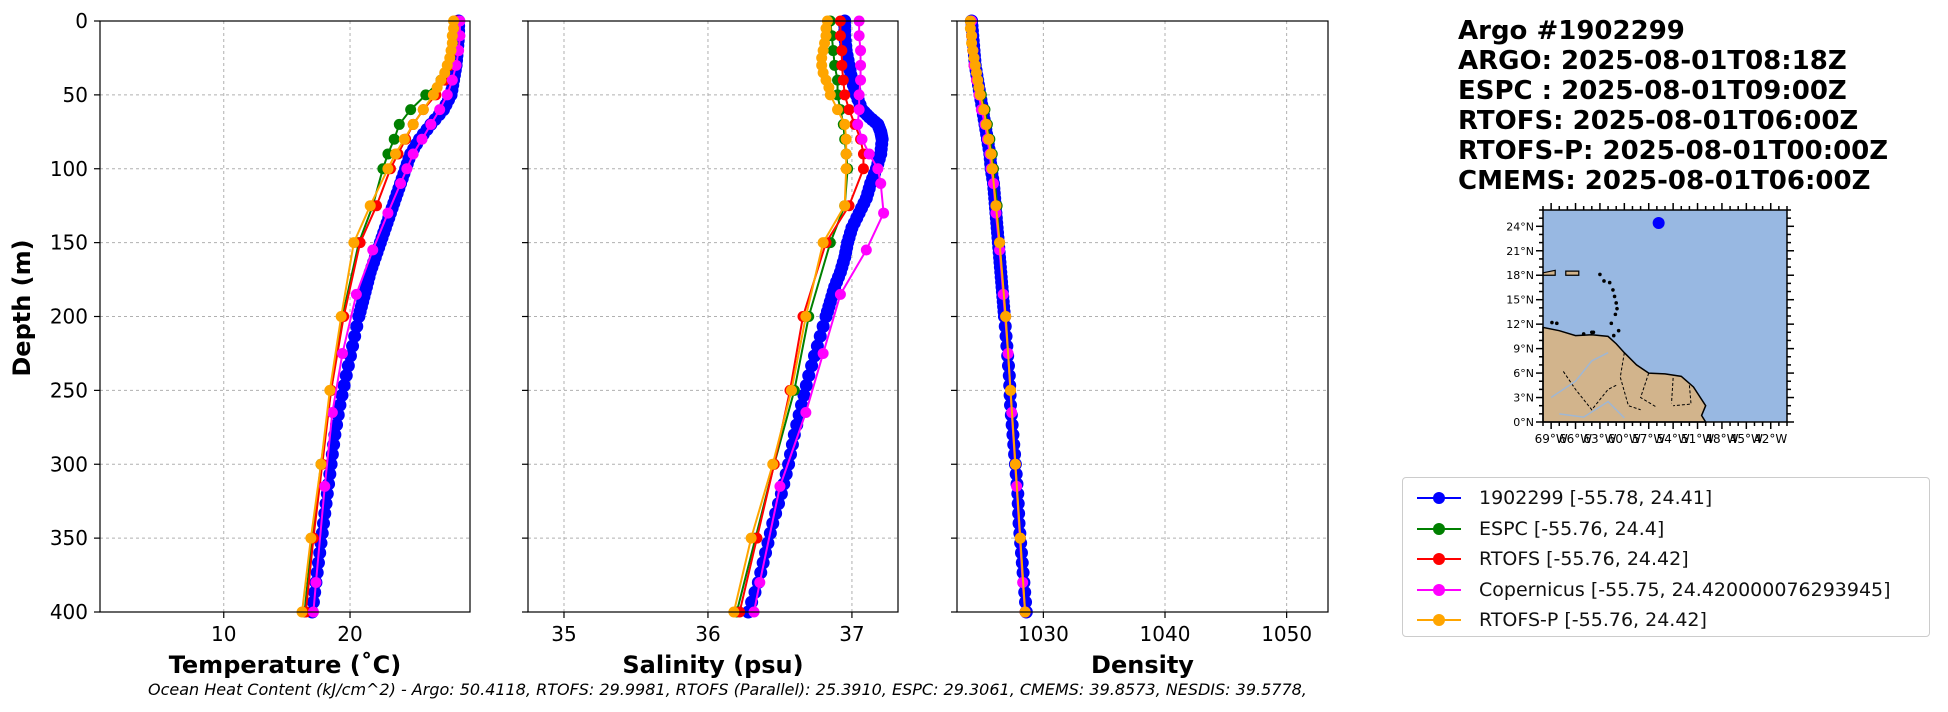 The width and height of the screenshot is (1948, 712). Describe the element at coordinates (1652, 61) in the screenshot. I see `argo-time: ARGO: 2025-08-01T08:18Z` at that location.